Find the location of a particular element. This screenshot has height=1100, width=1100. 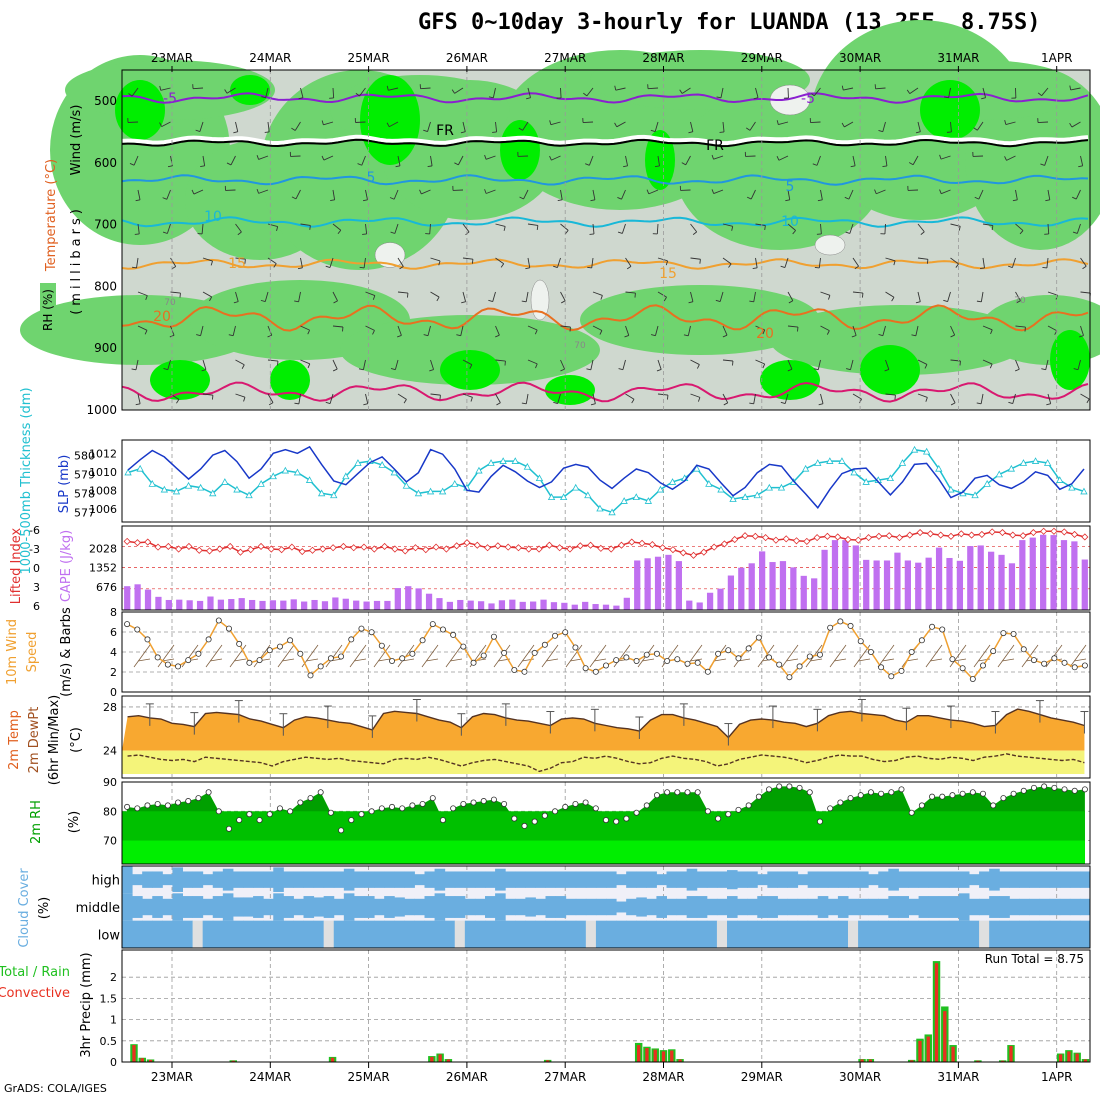

top-date-label: 30MAR is located at coordinates (860, 58).